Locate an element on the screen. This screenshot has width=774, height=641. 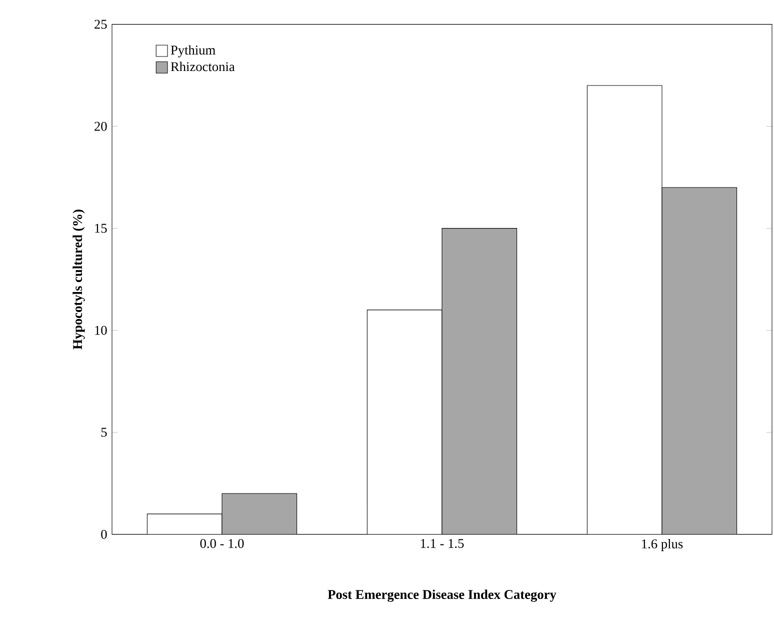
y-axis-title: Hypocotyls cultured (%) is located at coordinates (78, 280).